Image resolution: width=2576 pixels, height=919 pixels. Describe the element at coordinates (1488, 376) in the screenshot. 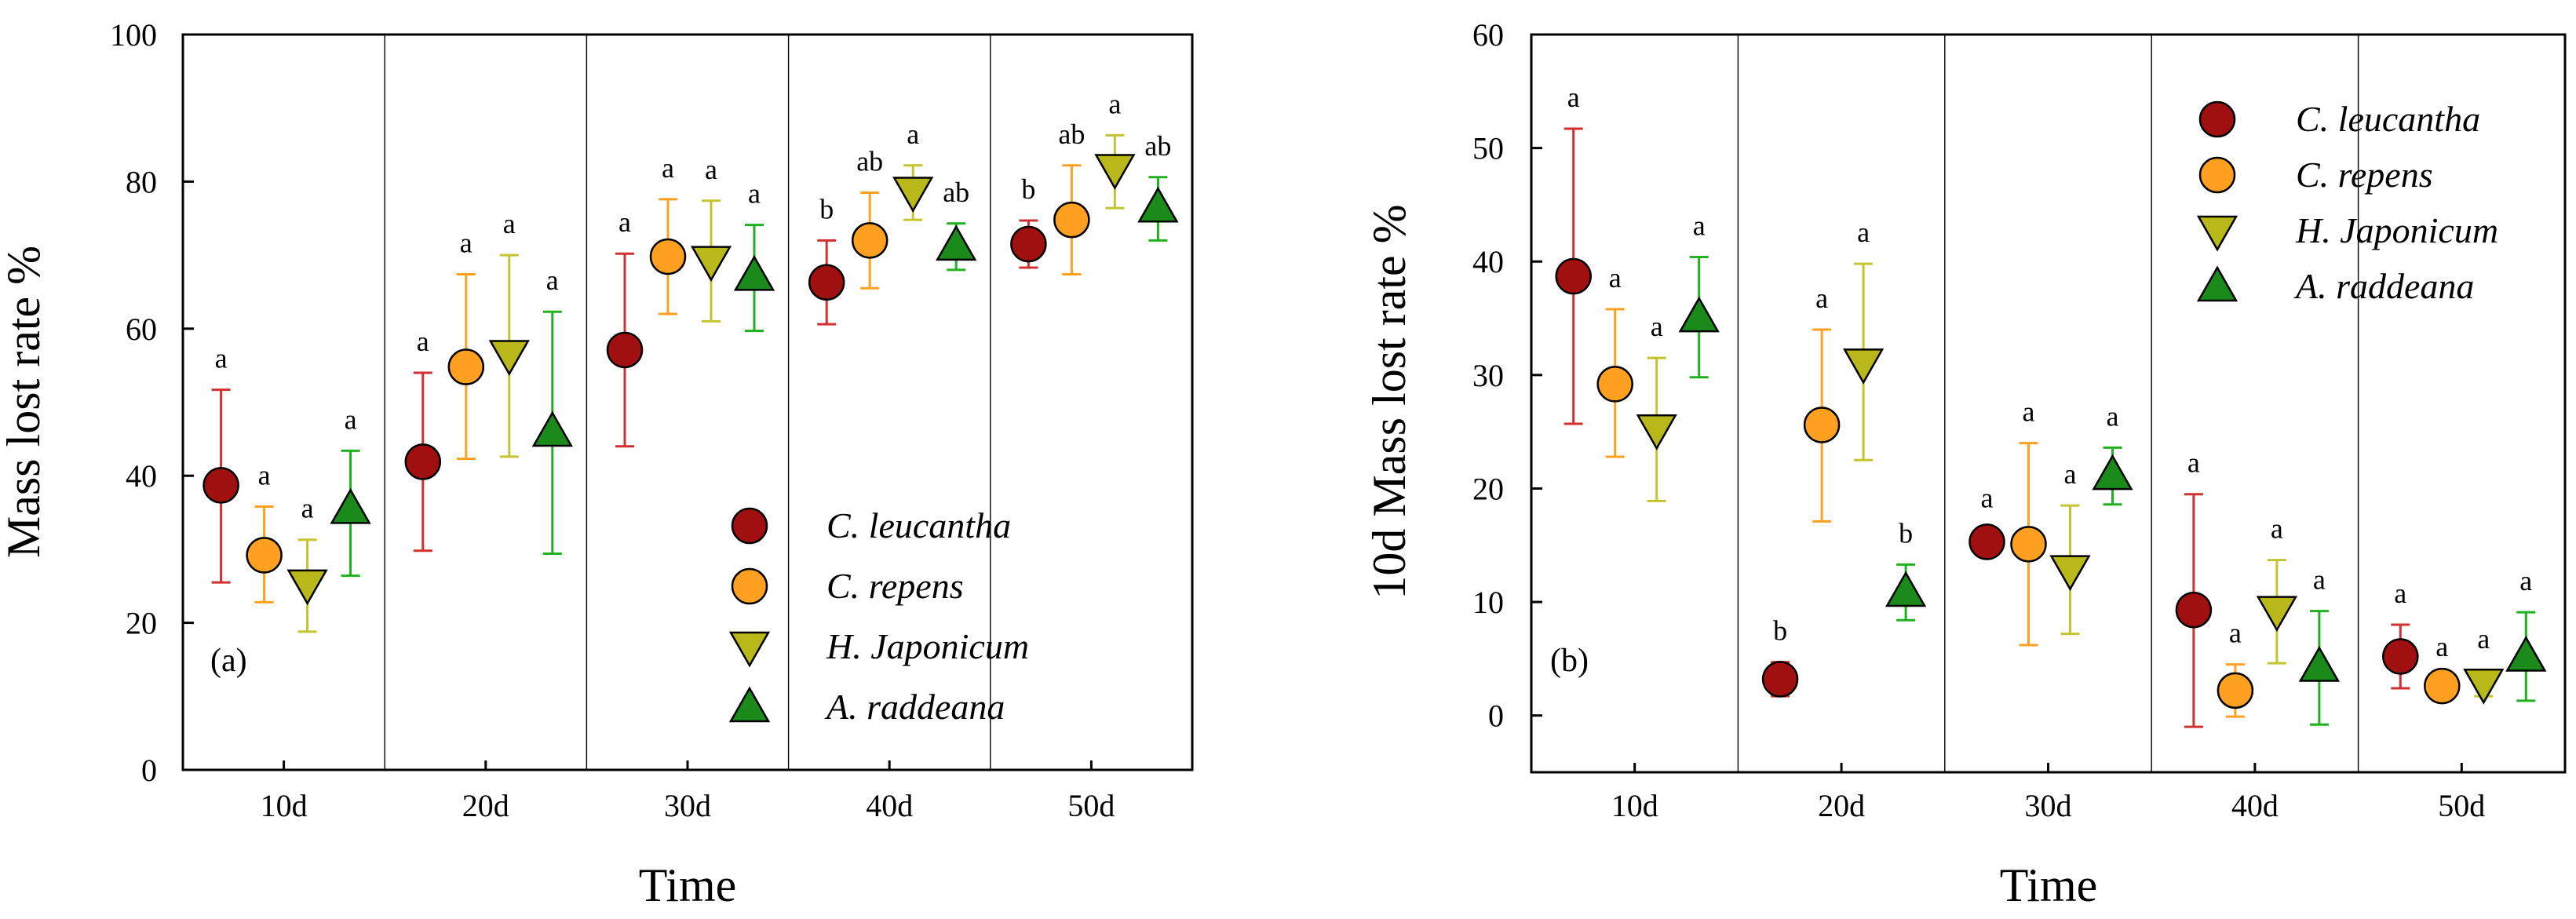

I see `y-tick-label: 30` at that location.